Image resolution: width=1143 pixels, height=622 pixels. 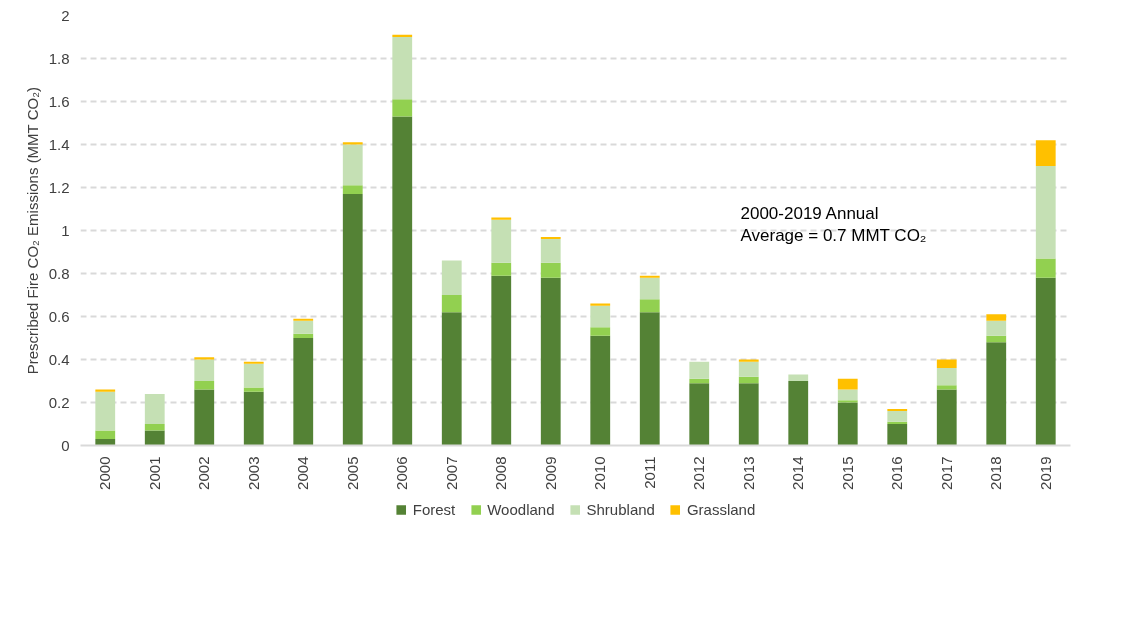 What do you see at coordinates (59, 316) in the screenshot?
I see `y-tick-label: 0.6` at bounding box center [59, 316].